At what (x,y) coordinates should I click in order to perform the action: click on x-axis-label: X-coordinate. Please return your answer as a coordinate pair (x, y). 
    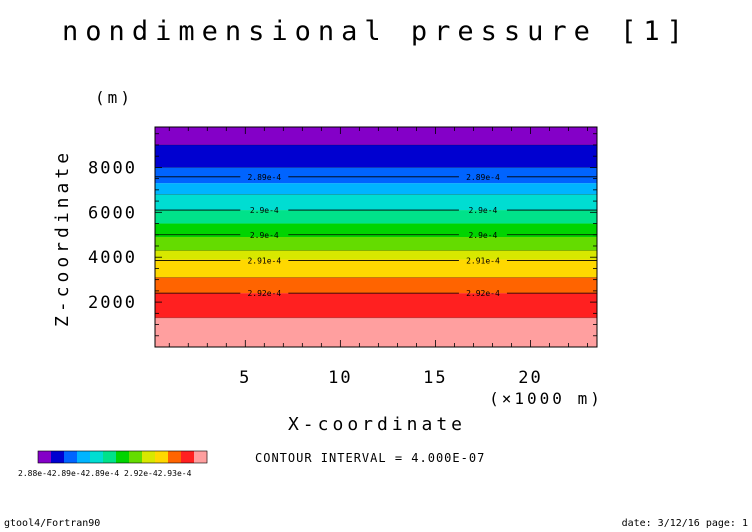
    Looking at the image, I should click on (377, 424).